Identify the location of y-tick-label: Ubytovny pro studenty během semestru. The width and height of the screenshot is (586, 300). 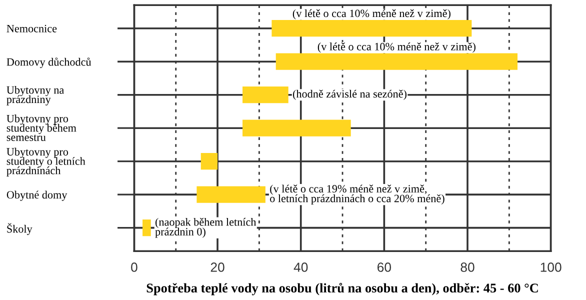
(41, 128).